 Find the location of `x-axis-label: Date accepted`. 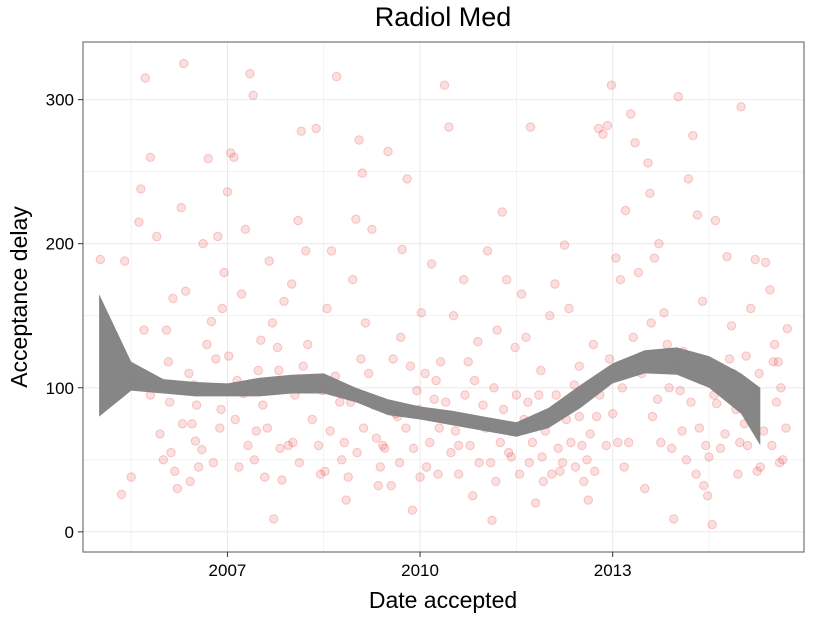

x-axis-label: Date accepted is located at coordinates (443, 600).